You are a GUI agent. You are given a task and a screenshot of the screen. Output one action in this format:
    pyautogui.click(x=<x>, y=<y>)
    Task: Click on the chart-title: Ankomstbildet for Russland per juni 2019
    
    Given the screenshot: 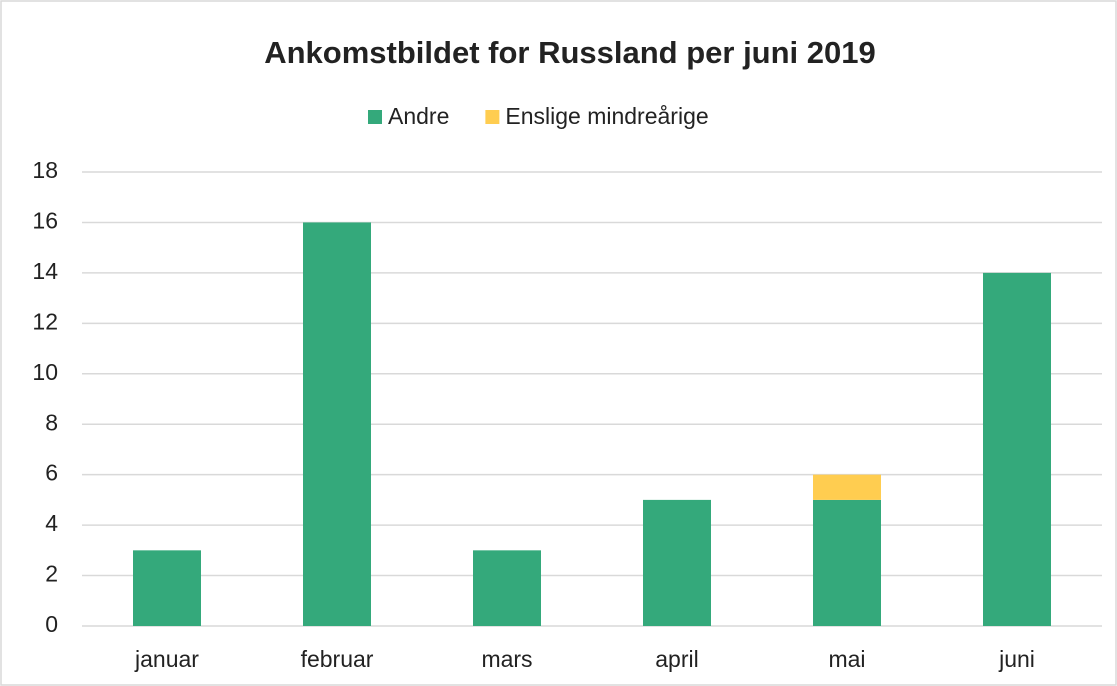 What is the action you would take?
    pyautogui.click(x=570, y=52)
    